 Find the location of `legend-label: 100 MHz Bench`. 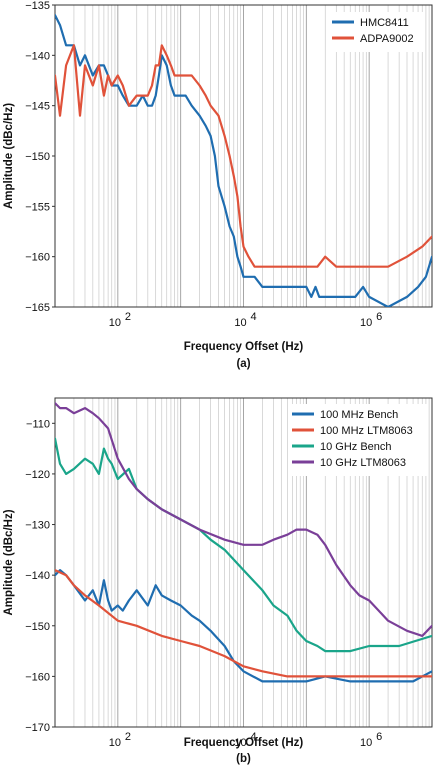

legend-label: 100 MHz Bench is located at coordinates (359, 415).